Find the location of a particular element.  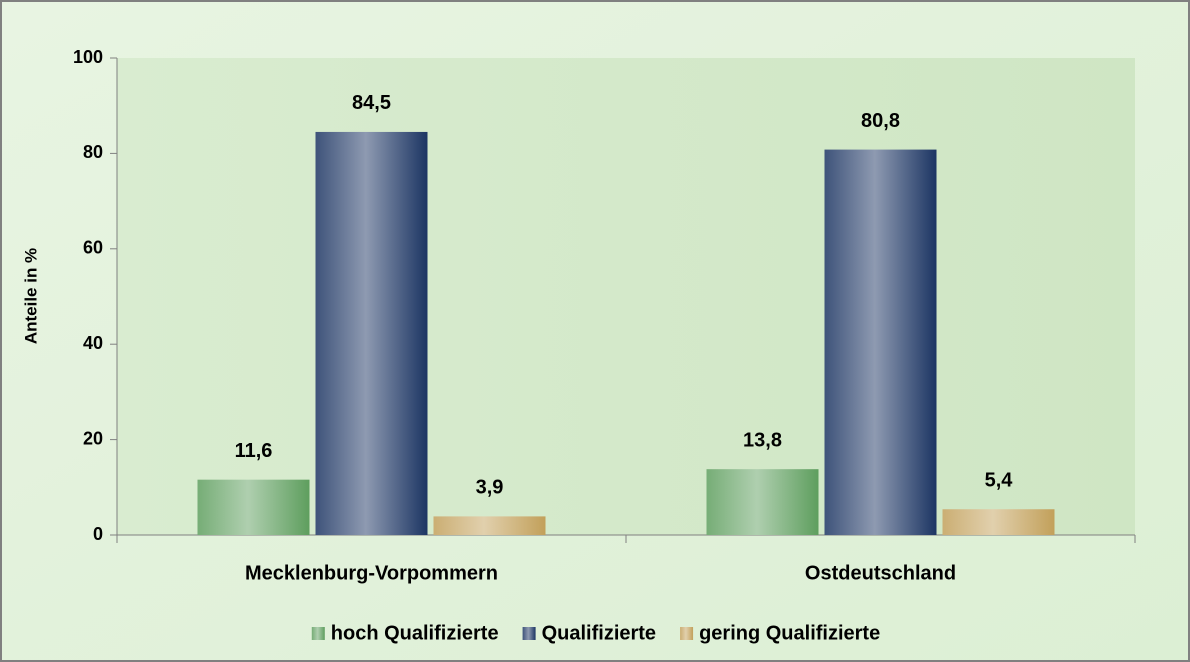

legend-label: Qualifizierte is located at coordinates (599, 633).